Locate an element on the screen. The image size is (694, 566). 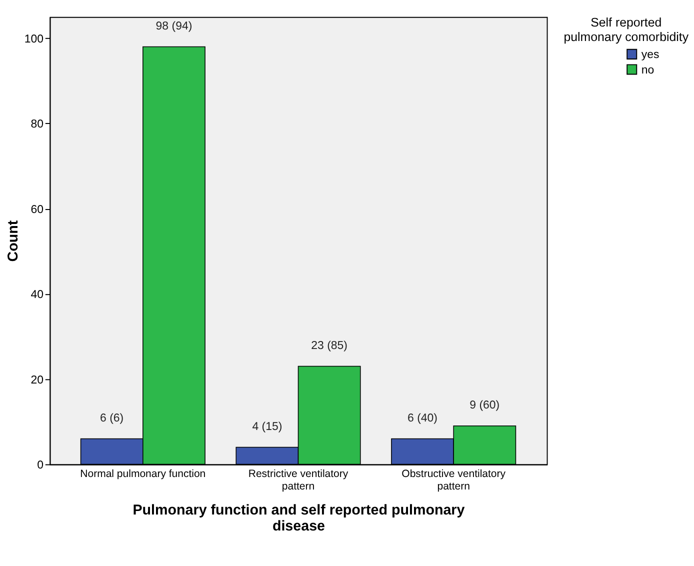
y-tick-label: 100 is located at coordinates (34, 40).